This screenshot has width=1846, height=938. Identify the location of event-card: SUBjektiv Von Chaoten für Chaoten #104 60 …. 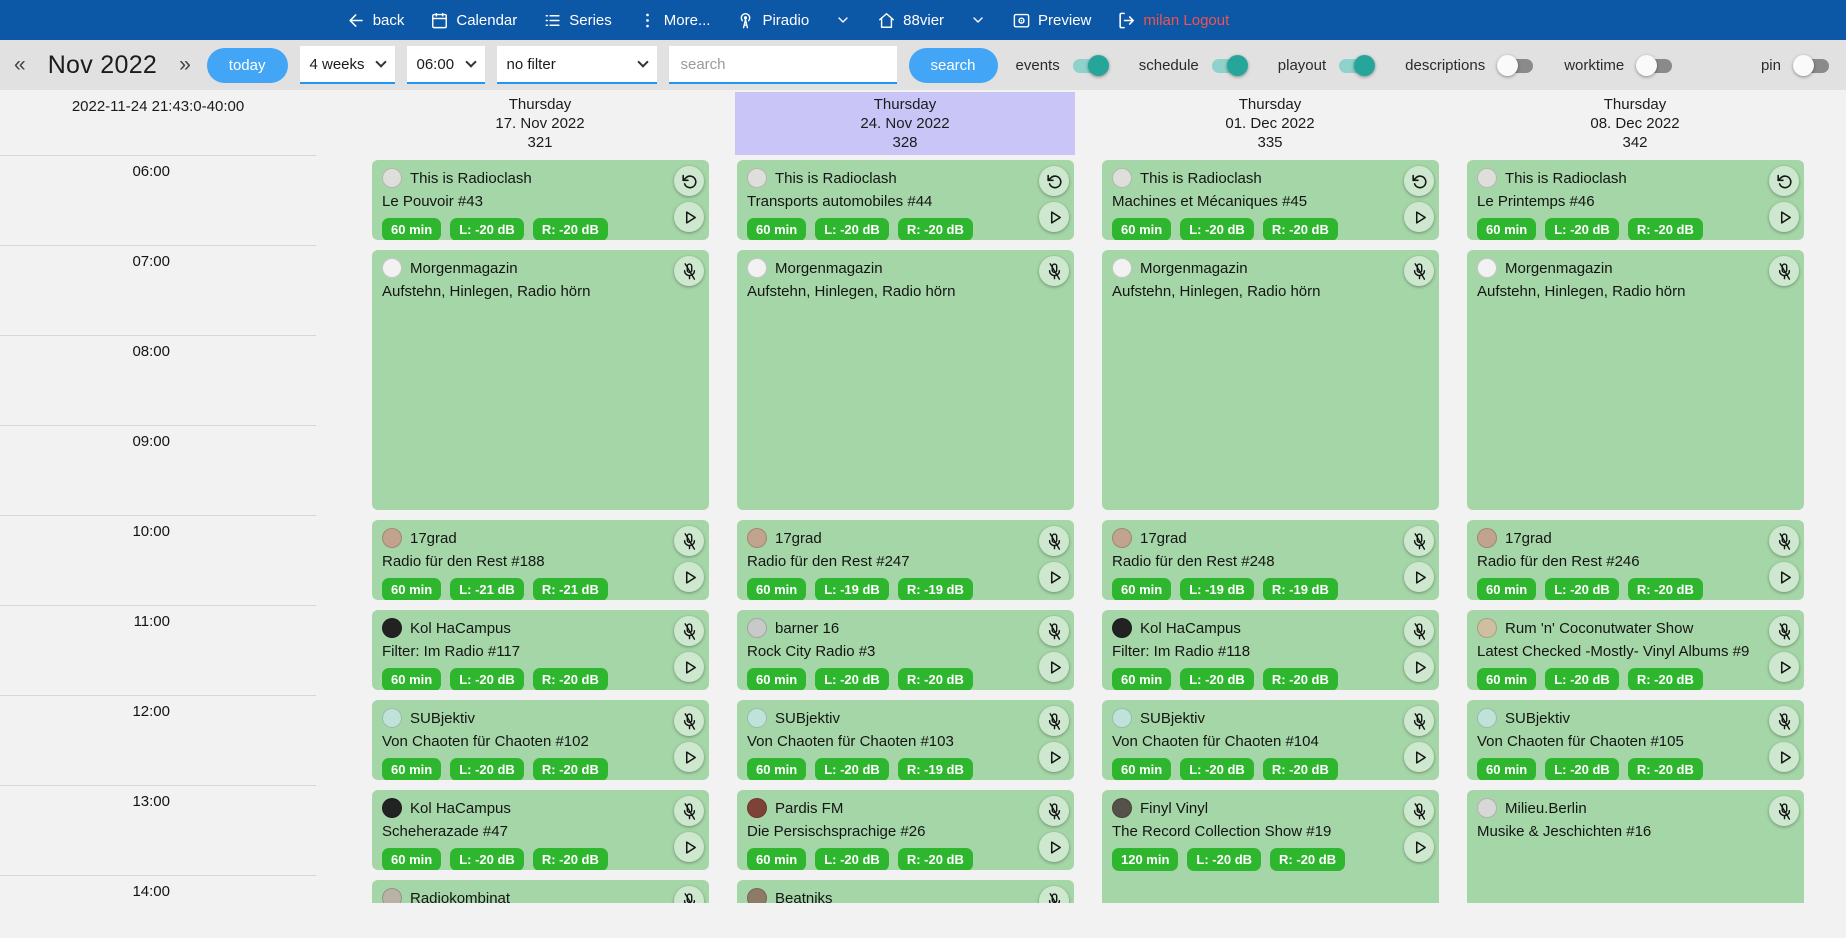
(1270, 740).